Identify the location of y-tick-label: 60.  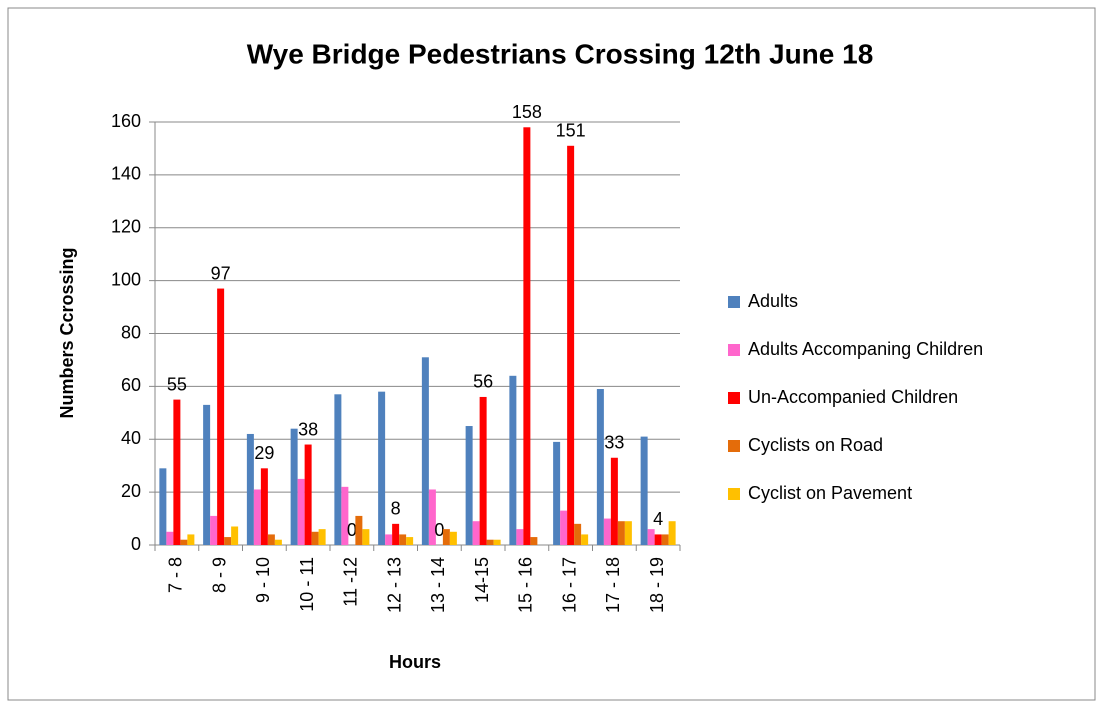
(131, 385).